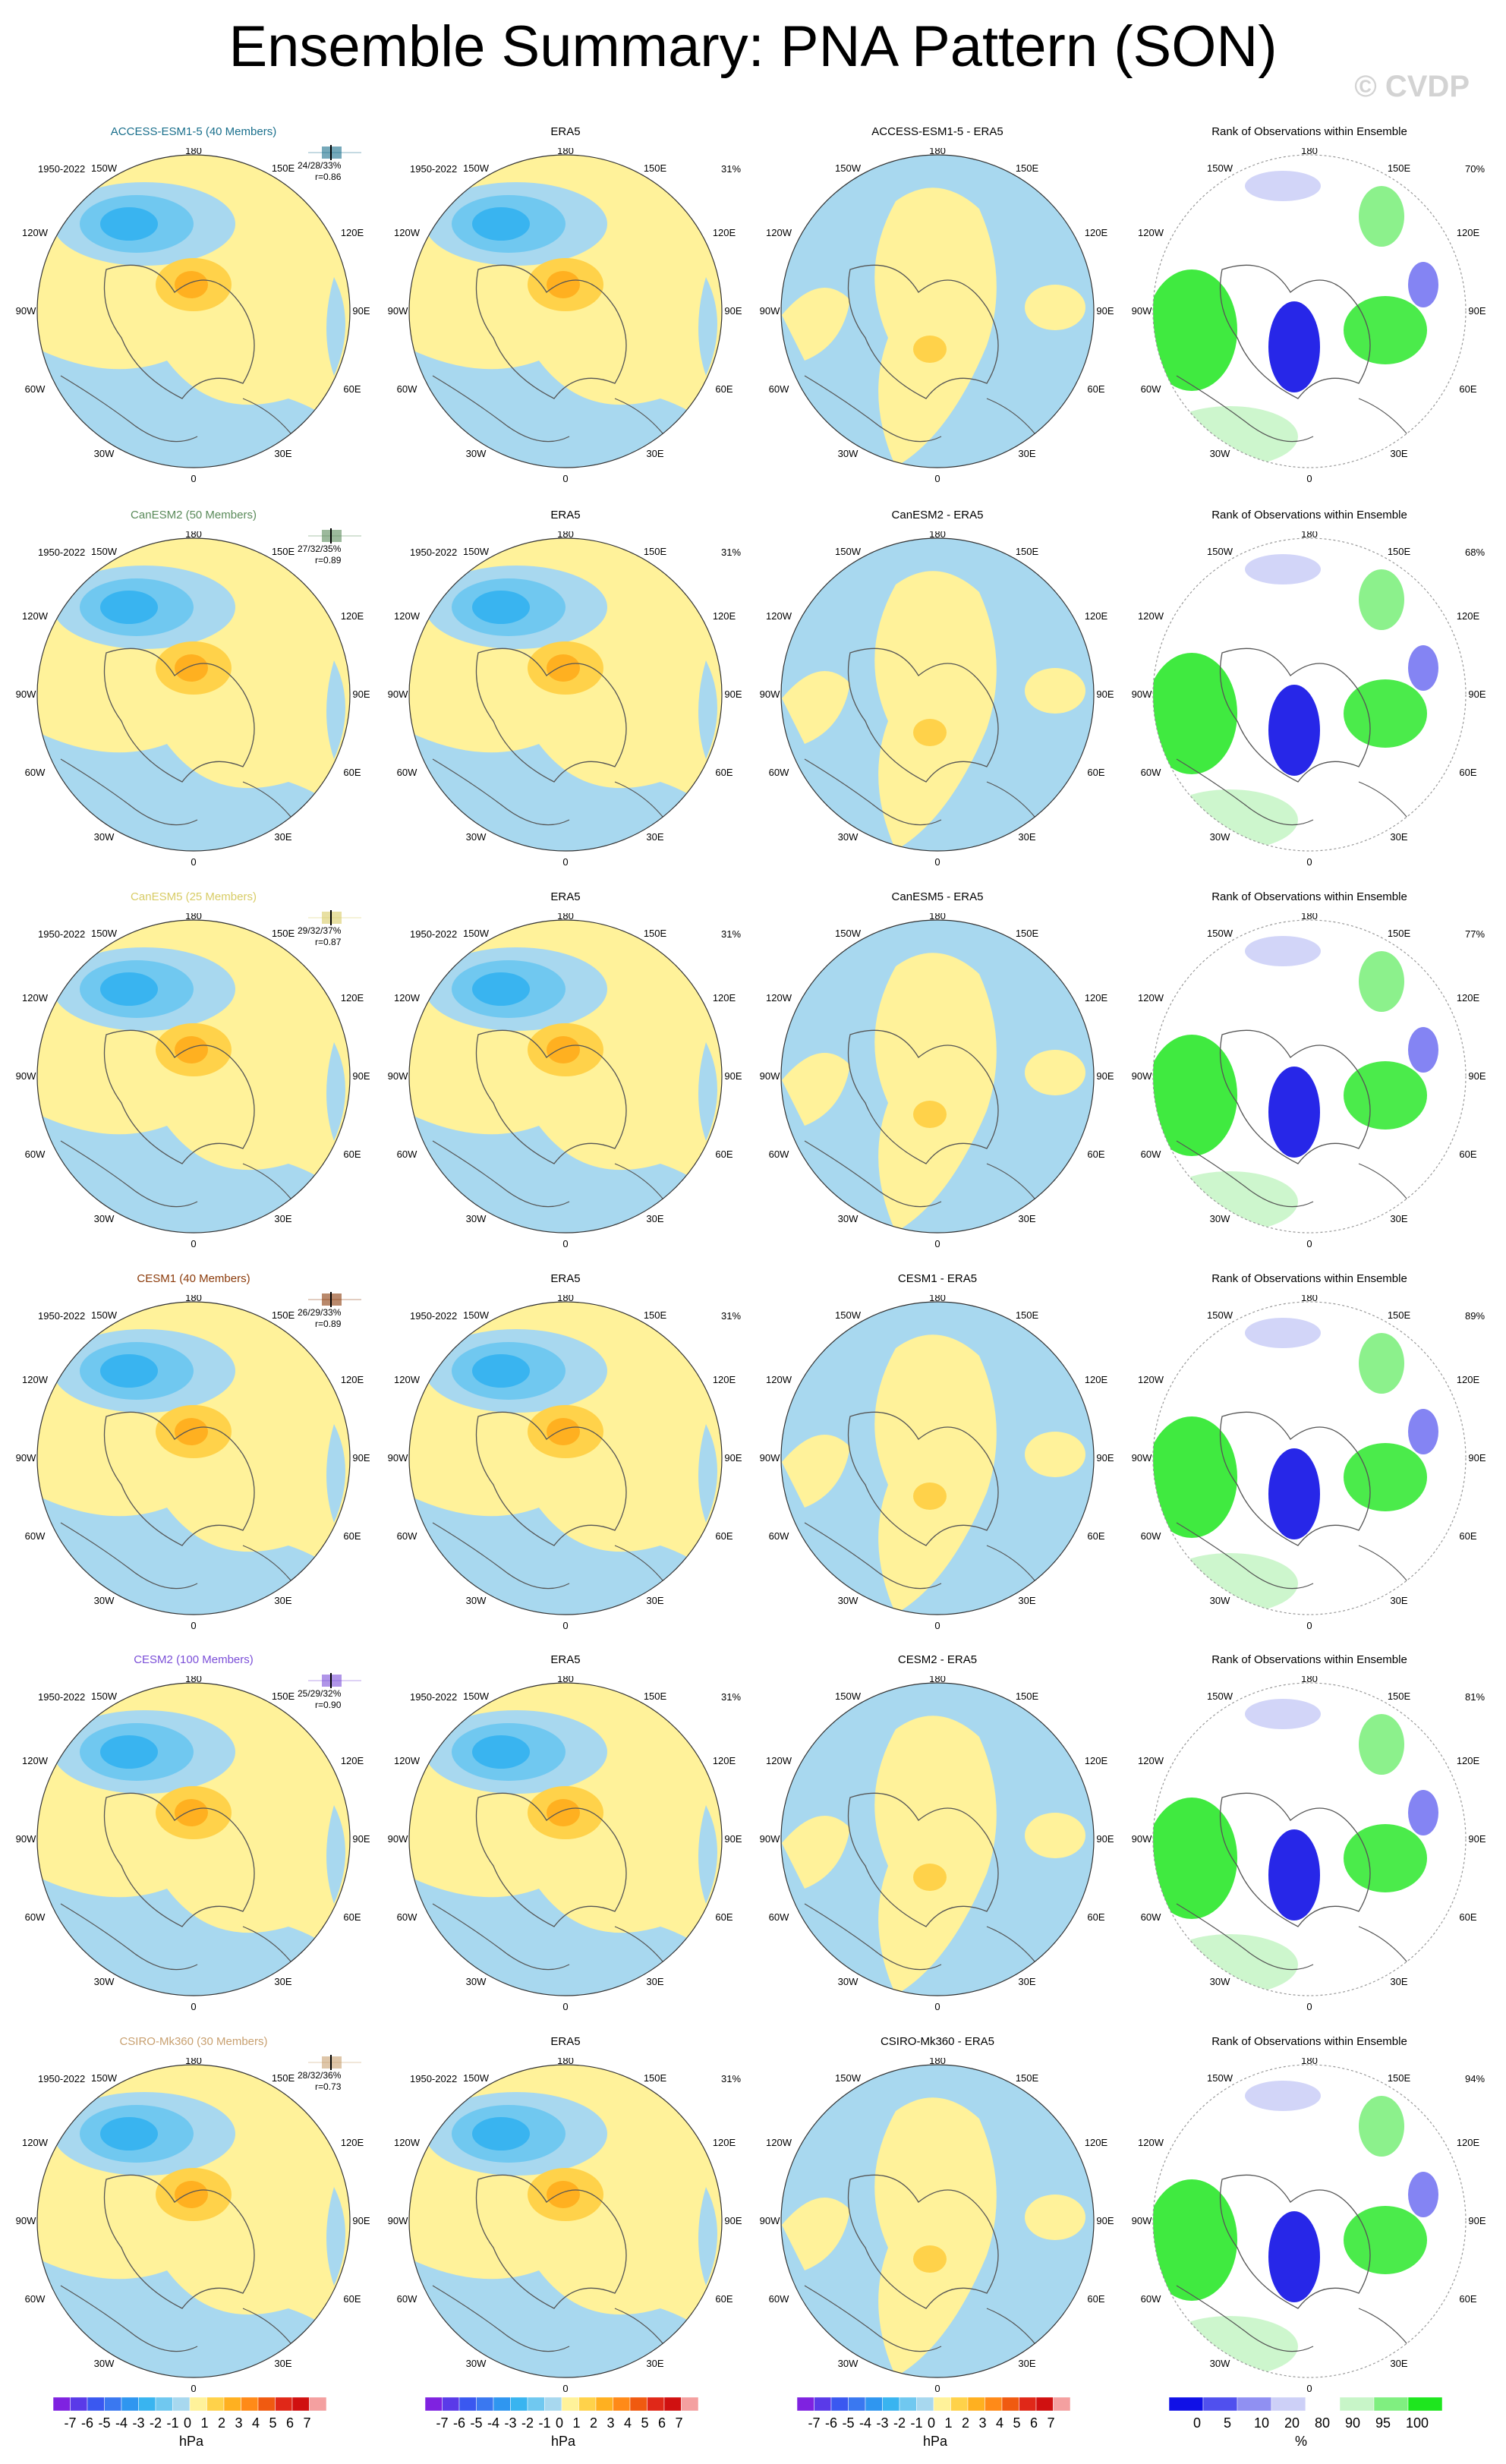 Image resolution: width=1506 pixels, height=2464 pixels. What do you see at coordinates (1301, 2441) in the screenshot?
I see `colorbar-unit: %` at bounding box center [1301, 2441].